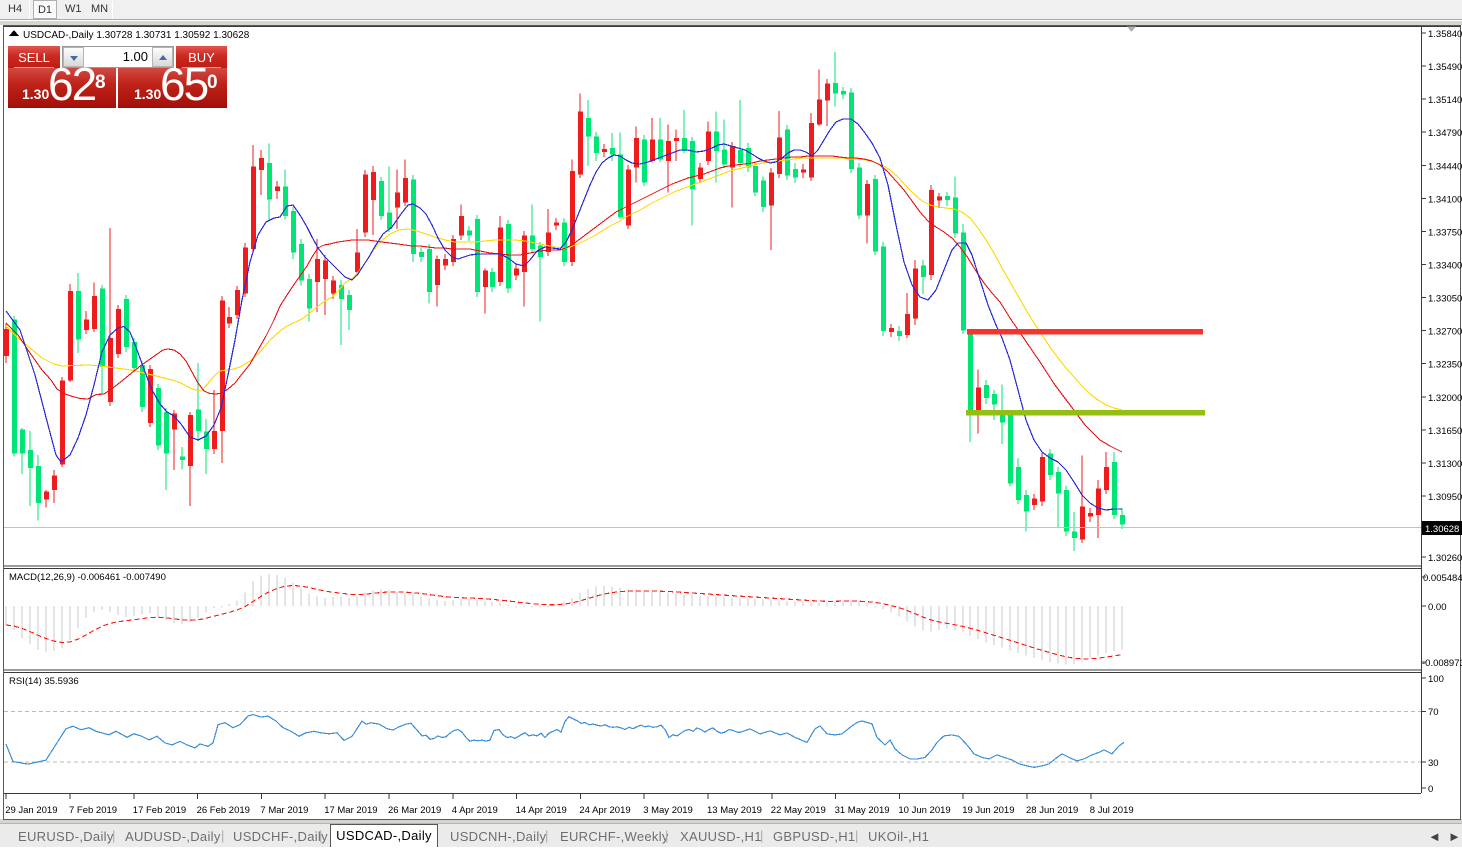  What do you see at coordinates (1433, 763) in the screenshot?
I see `svg-text: 30` at bounding box center [1433, 763].